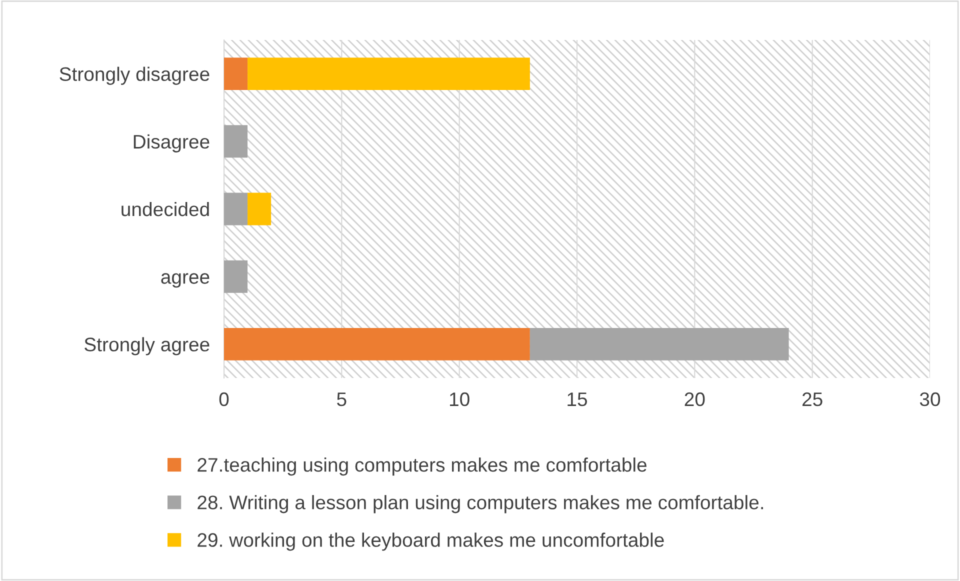 The width and height of the screenshot is (960, 581). Describe the element at coordinates (172, 143) in the screenshot. I see `y-tick-label: Disagree` at that location.